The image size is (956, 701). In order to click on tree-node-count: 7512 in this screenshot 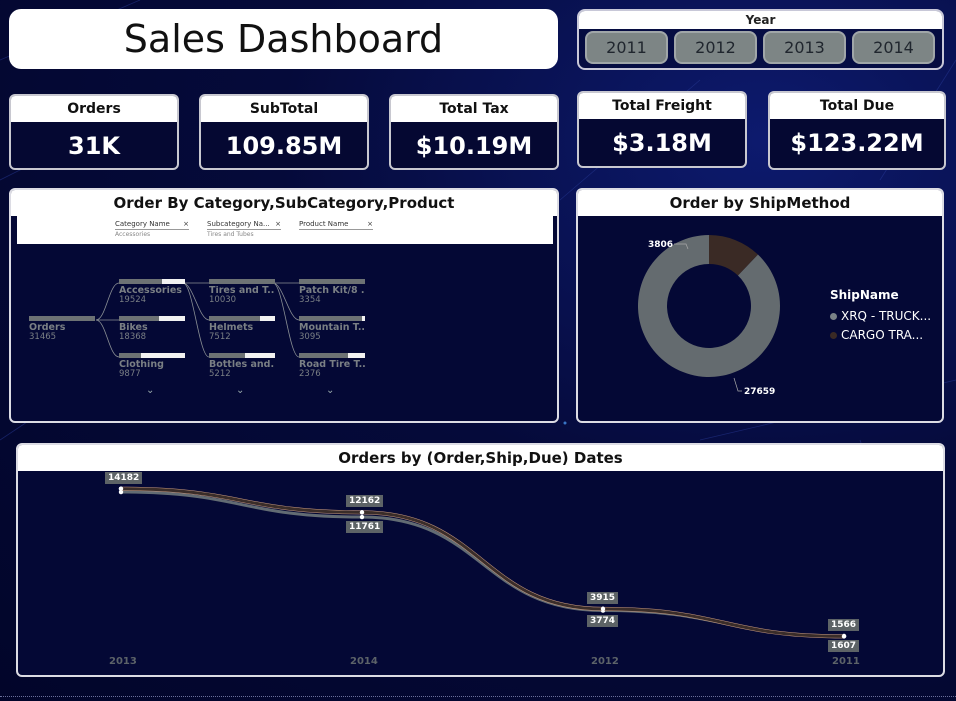, I will do `click(220, 337)`.